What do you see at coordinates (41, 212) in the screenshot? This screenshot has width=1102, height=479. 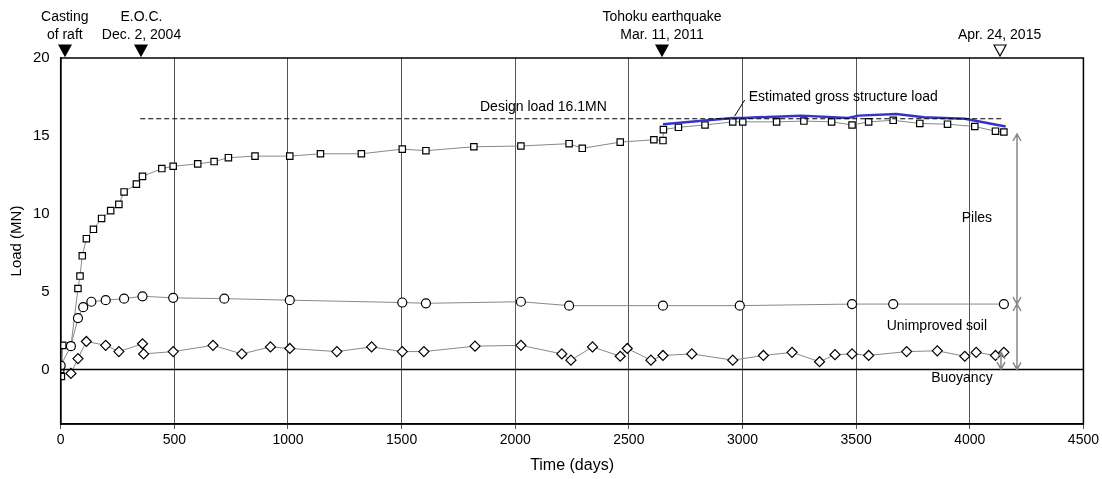 I see `y-tick-label: 10` at bounding box center [41, 212].